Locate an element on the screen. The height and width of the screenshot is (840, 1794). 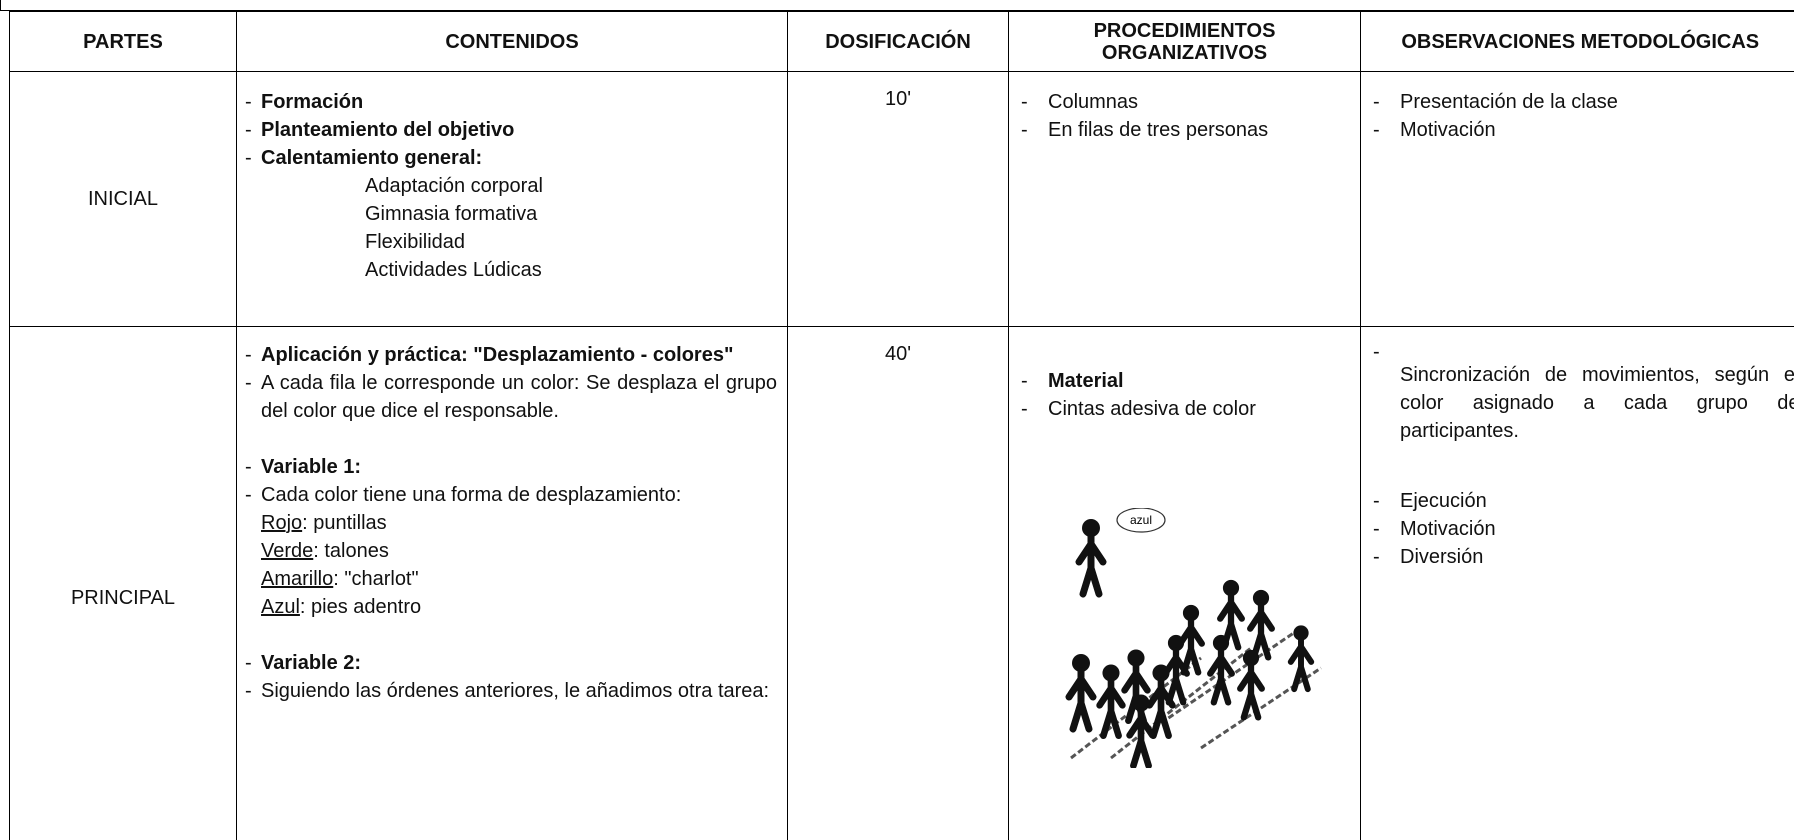
item-text: Presentación de la clase is located at coordinates (1509, 102).